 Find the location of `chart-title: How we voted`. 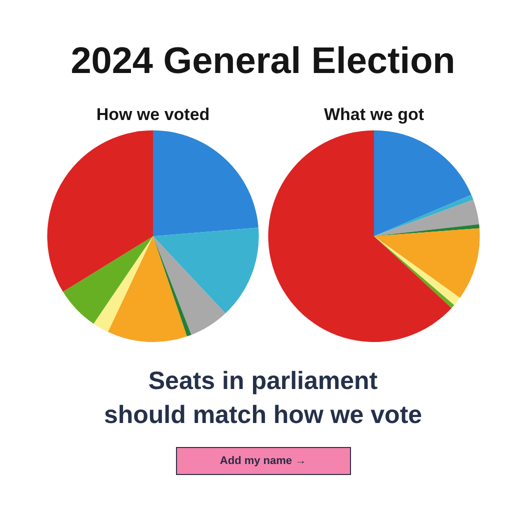

chart-title: How we voted is located at coordinates (153, 114).